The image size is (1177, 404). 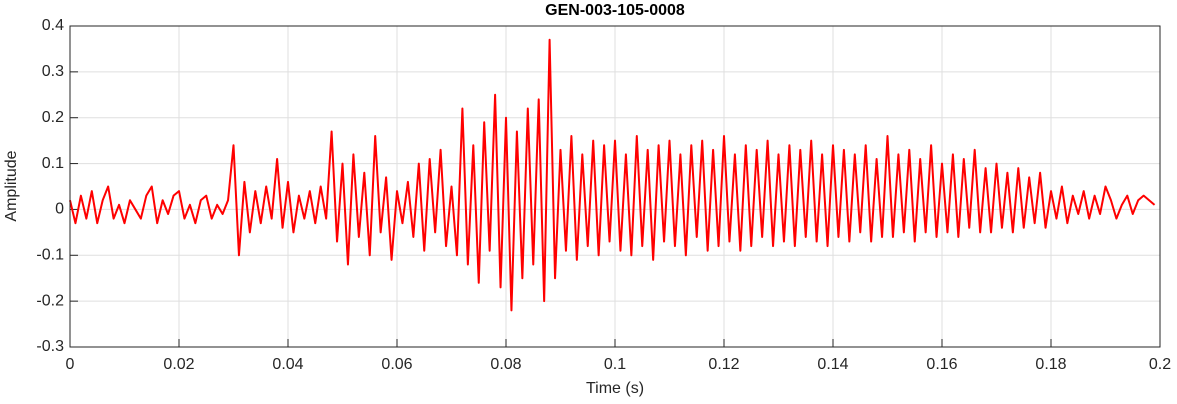 I want to click on x-tick-label: 0.08, so click(x=505, y=364).